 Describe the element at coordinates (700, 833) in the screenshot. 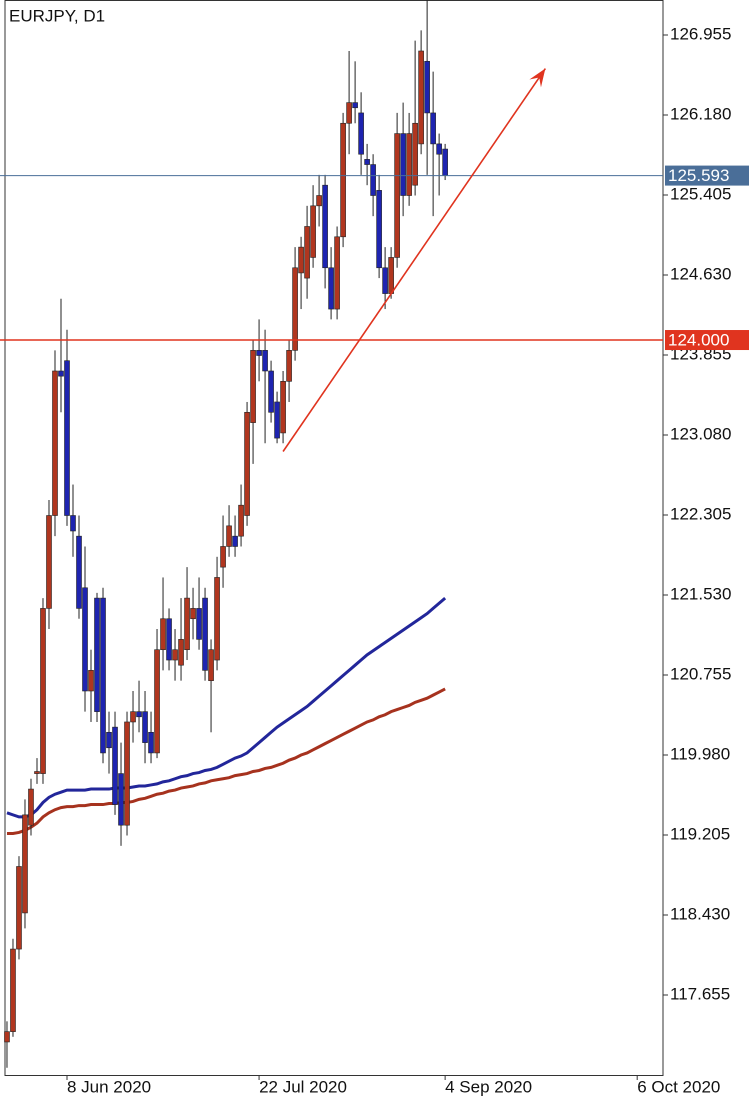

I see `y-tick-label: 119.205` at that location.